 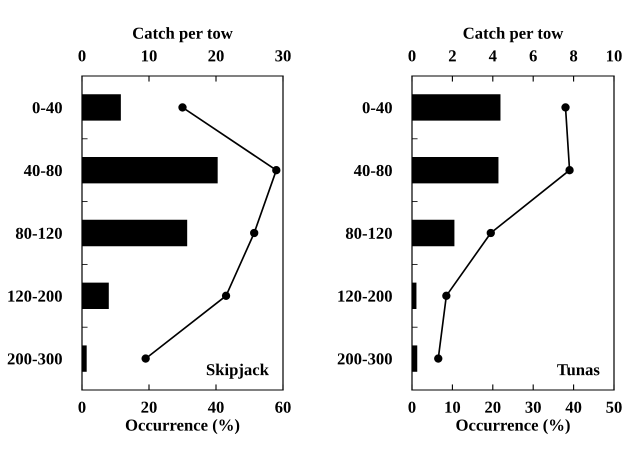 What do you see at coordinates (533, 407) in the screenshot?
I see `x-tick-label: 30` at bounding box center [533, 407].